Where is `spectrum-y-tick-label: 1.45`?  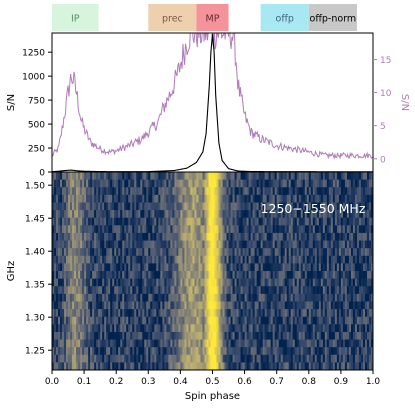 spectrum-y-tick-label: 1.45 is located at coordinates (35, 220).